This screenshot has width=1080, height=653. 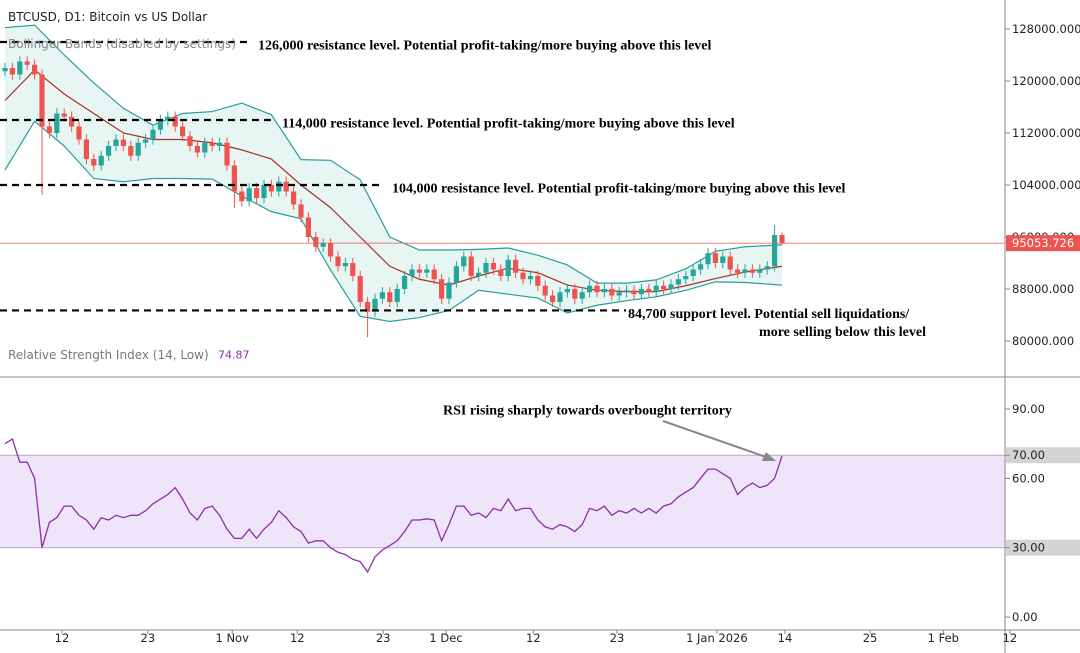 I want to click on x-tick-label: 1 Feb, so click(x=943, y=638).